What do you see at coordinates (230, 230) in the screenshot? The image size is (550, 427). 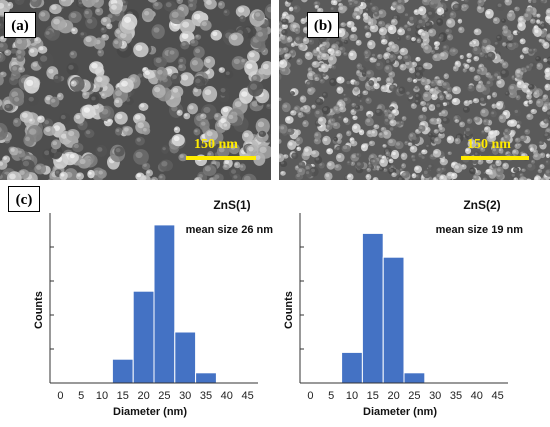 I see `chart-annotation: mean size 26 nm` at bounding box center [230, 230].